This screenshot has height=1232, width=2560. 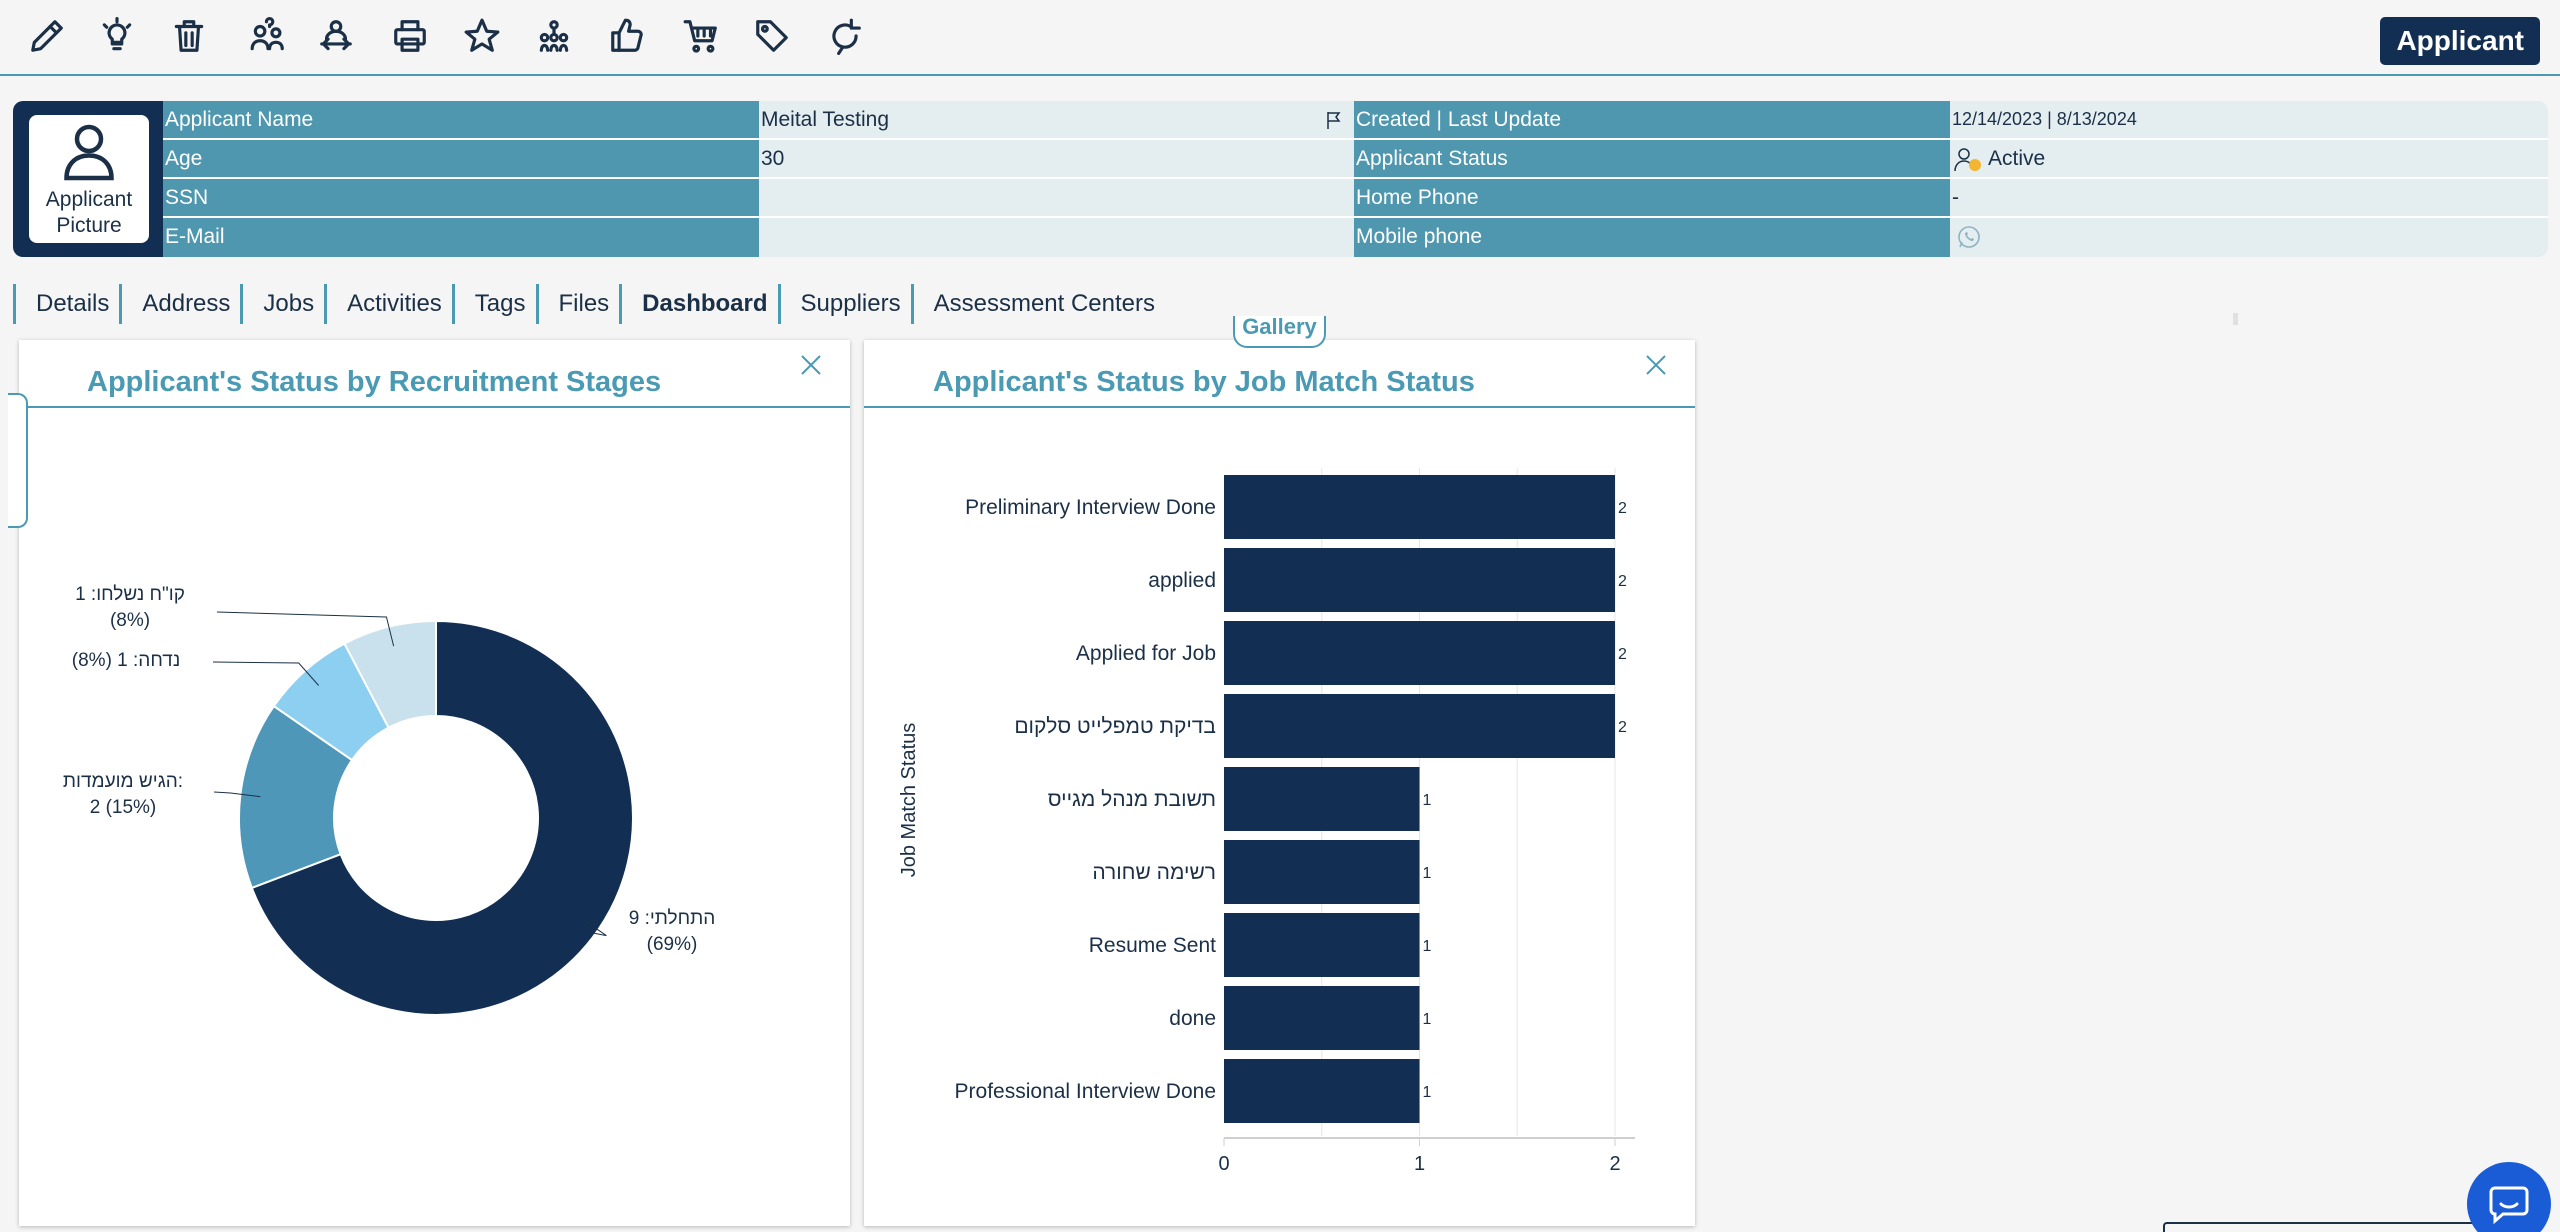 What do you see at coordinates (1969, 237) in the screenshot?
I see `whatsapp-icon` at bounding box center [1969, 237].